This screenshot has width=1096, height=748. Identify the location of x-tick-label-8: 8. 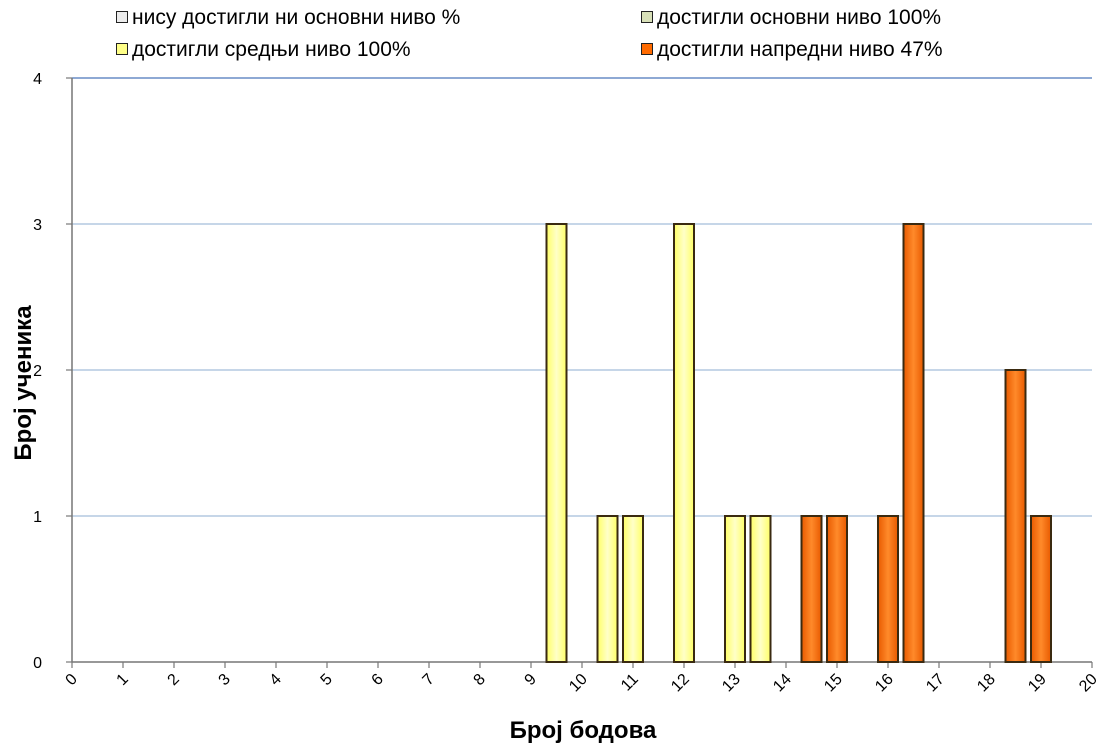
(480, 680).